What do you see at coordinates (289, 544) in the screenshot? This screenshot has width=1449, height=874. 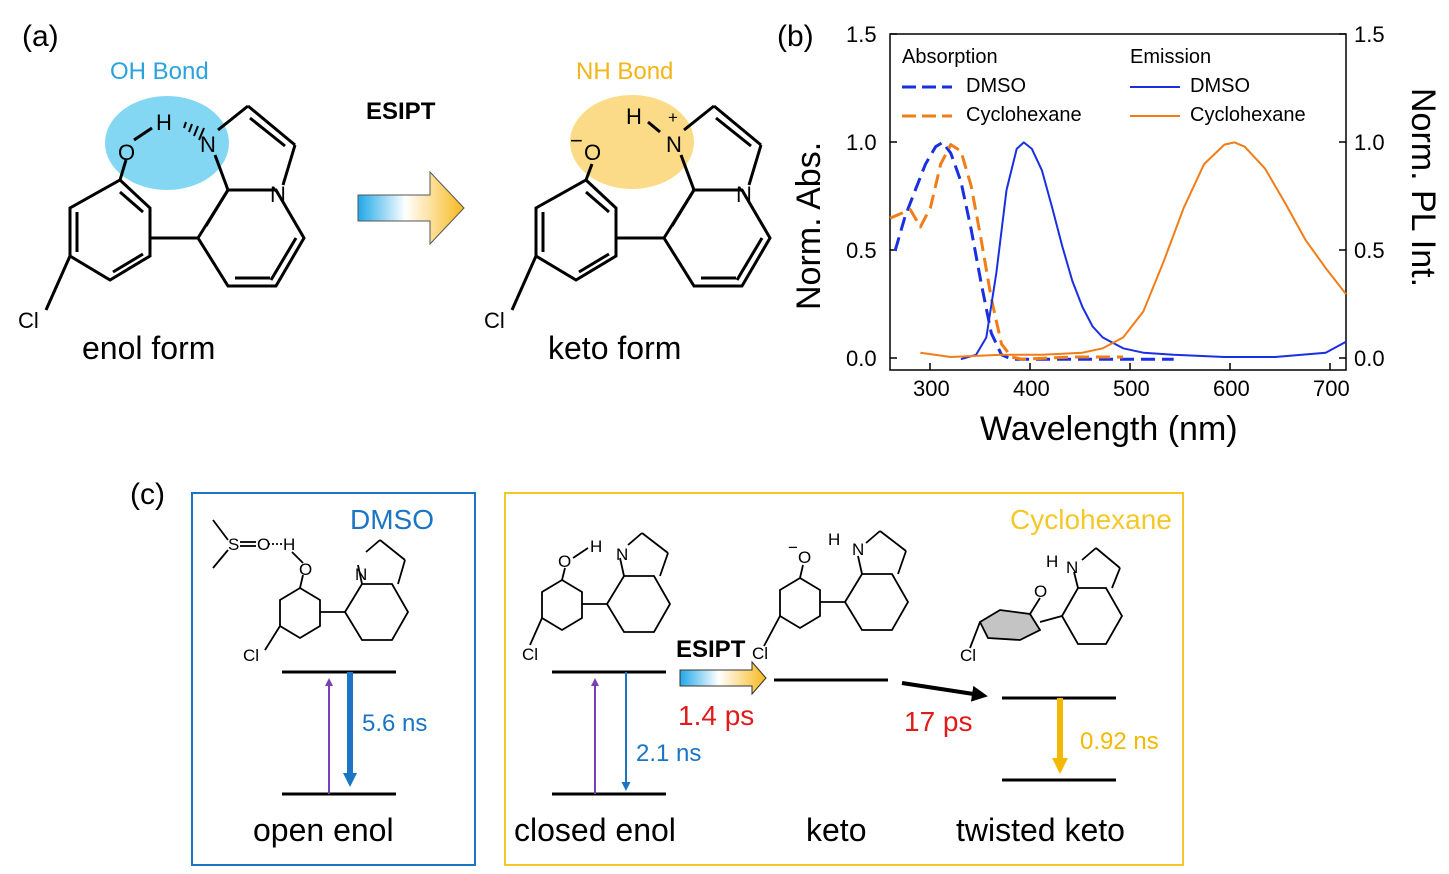 I see `c-h-atom: H` at bounding box center [289, 544].